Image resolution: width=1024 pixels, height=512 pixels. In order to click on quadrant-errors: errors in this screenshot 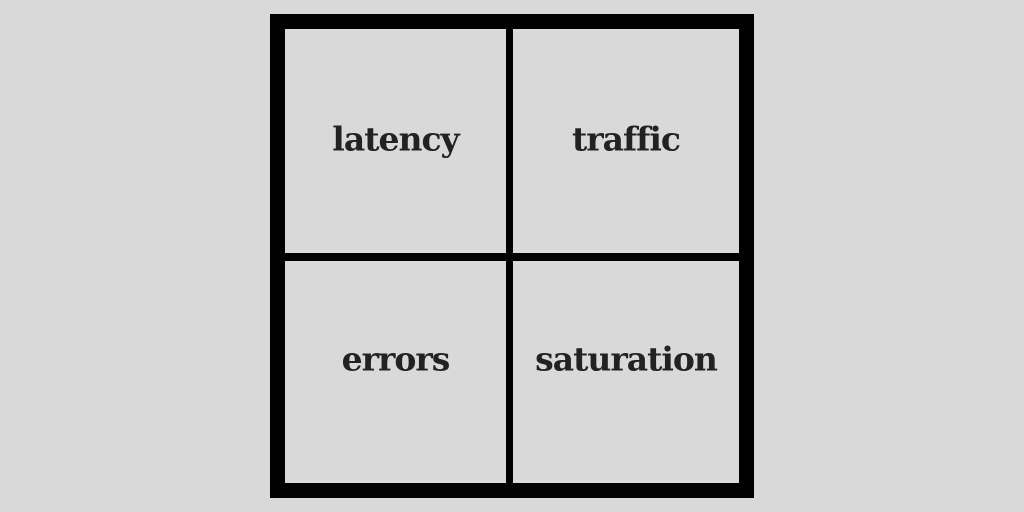, I will do `click(395, 372)`.